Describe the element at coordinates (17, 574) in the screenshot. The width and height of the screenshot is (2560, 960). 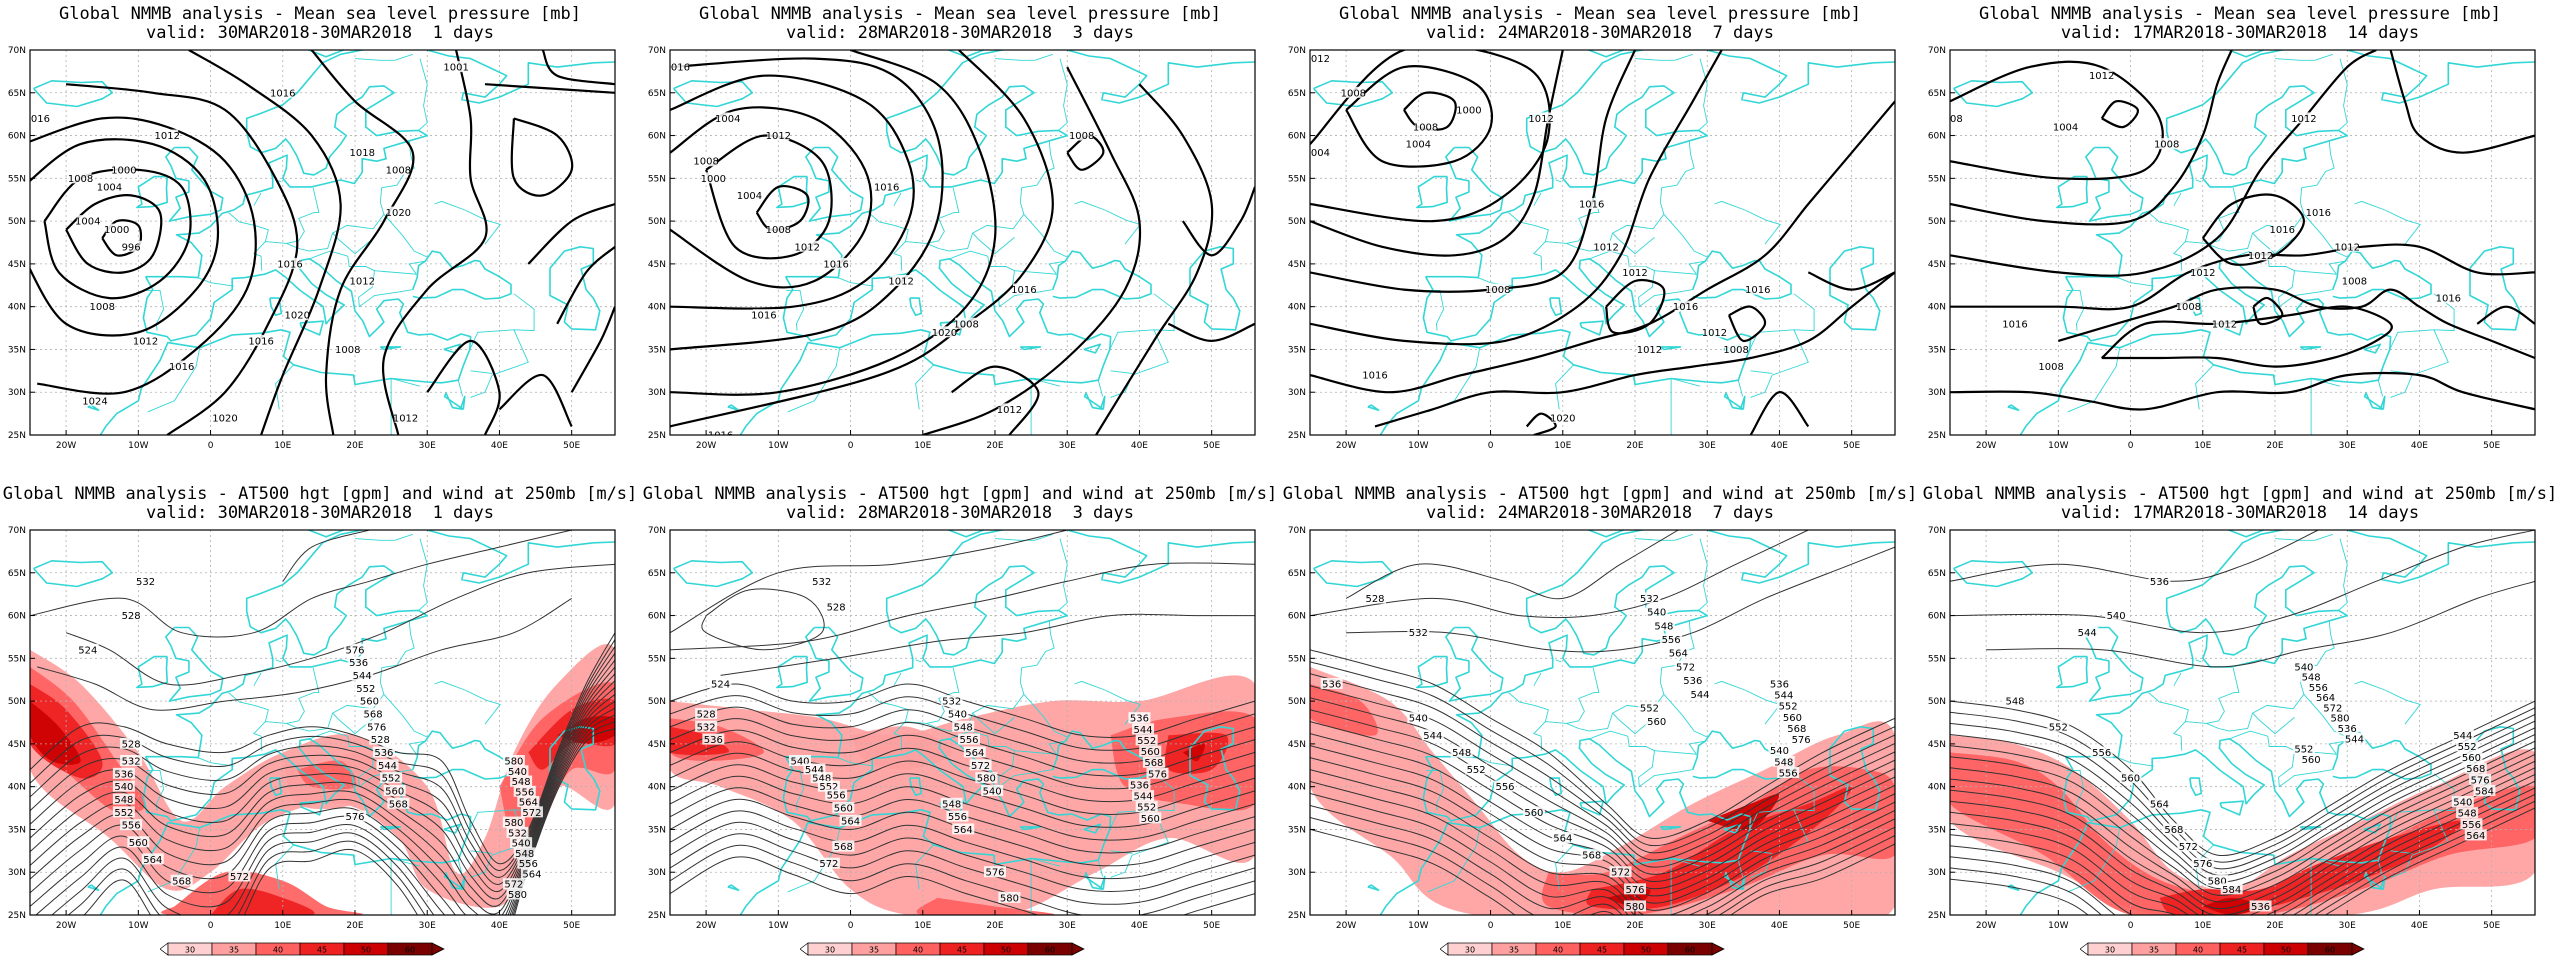
I see `latitude-label: 65N` at that location.